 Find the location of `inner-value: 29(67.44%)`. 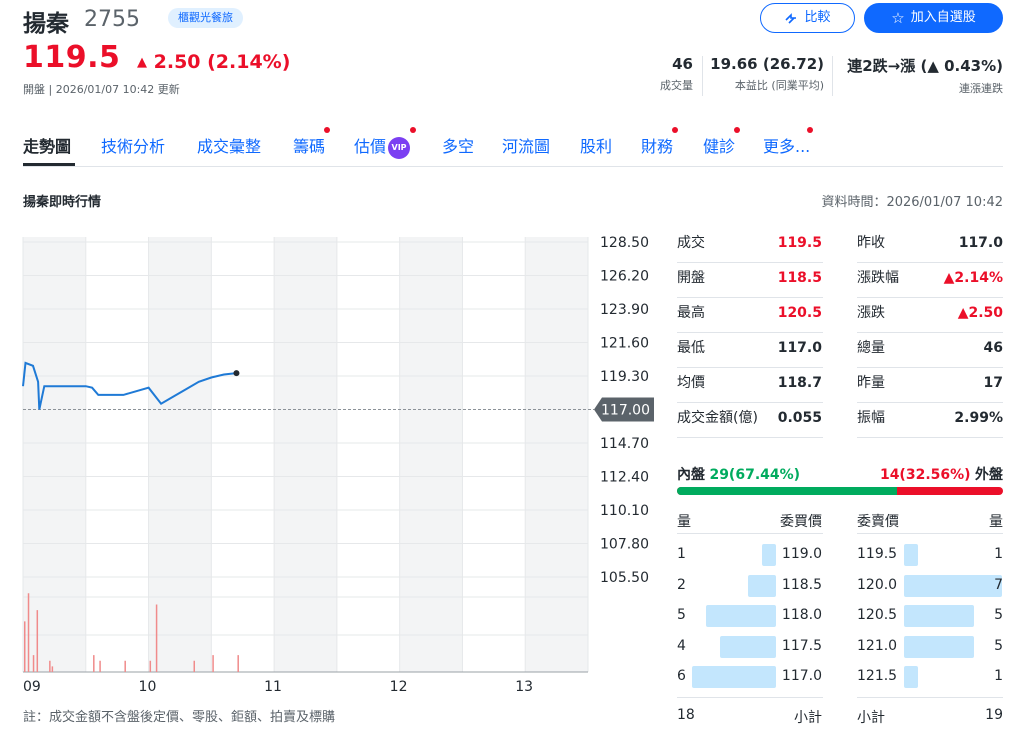

inner-value: 29(67.44%) is located at coordinates (755, 475).